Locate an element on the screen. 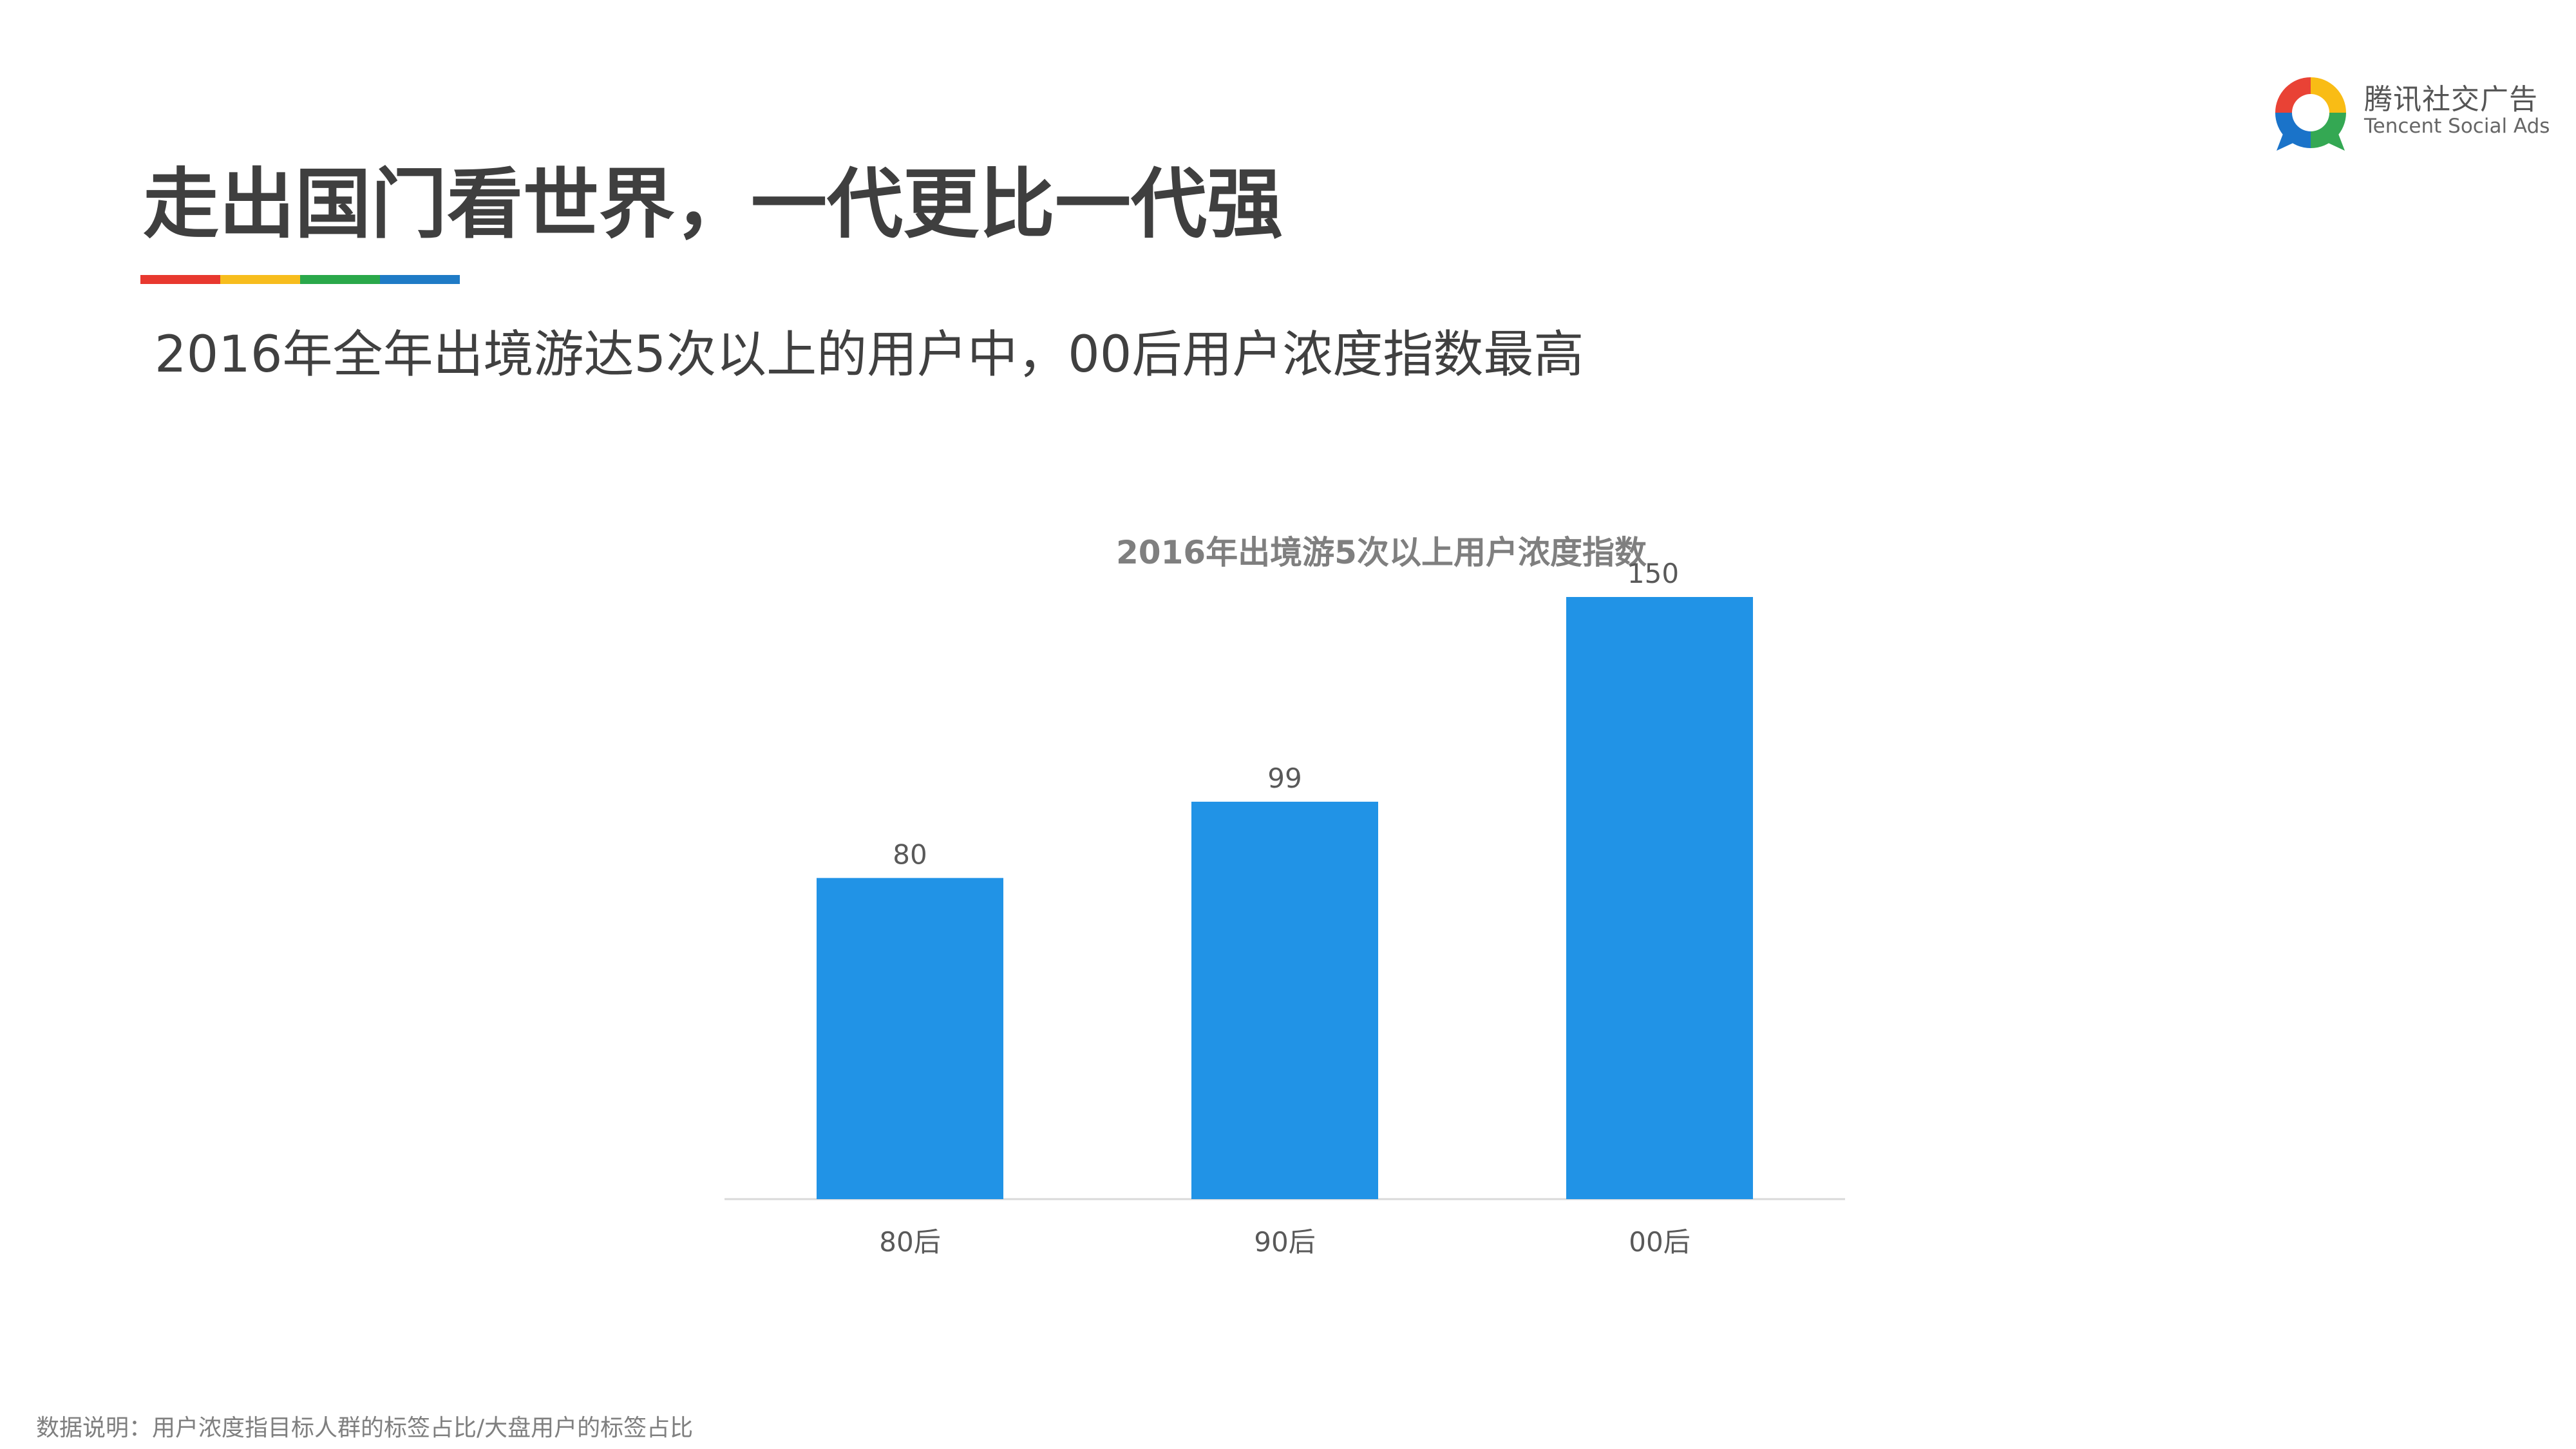 Image resolution: width=2576 pixels, height=1449 pixels. brand-name-cn: 腾讯社交广告 is located at coordinates (2451, 100).